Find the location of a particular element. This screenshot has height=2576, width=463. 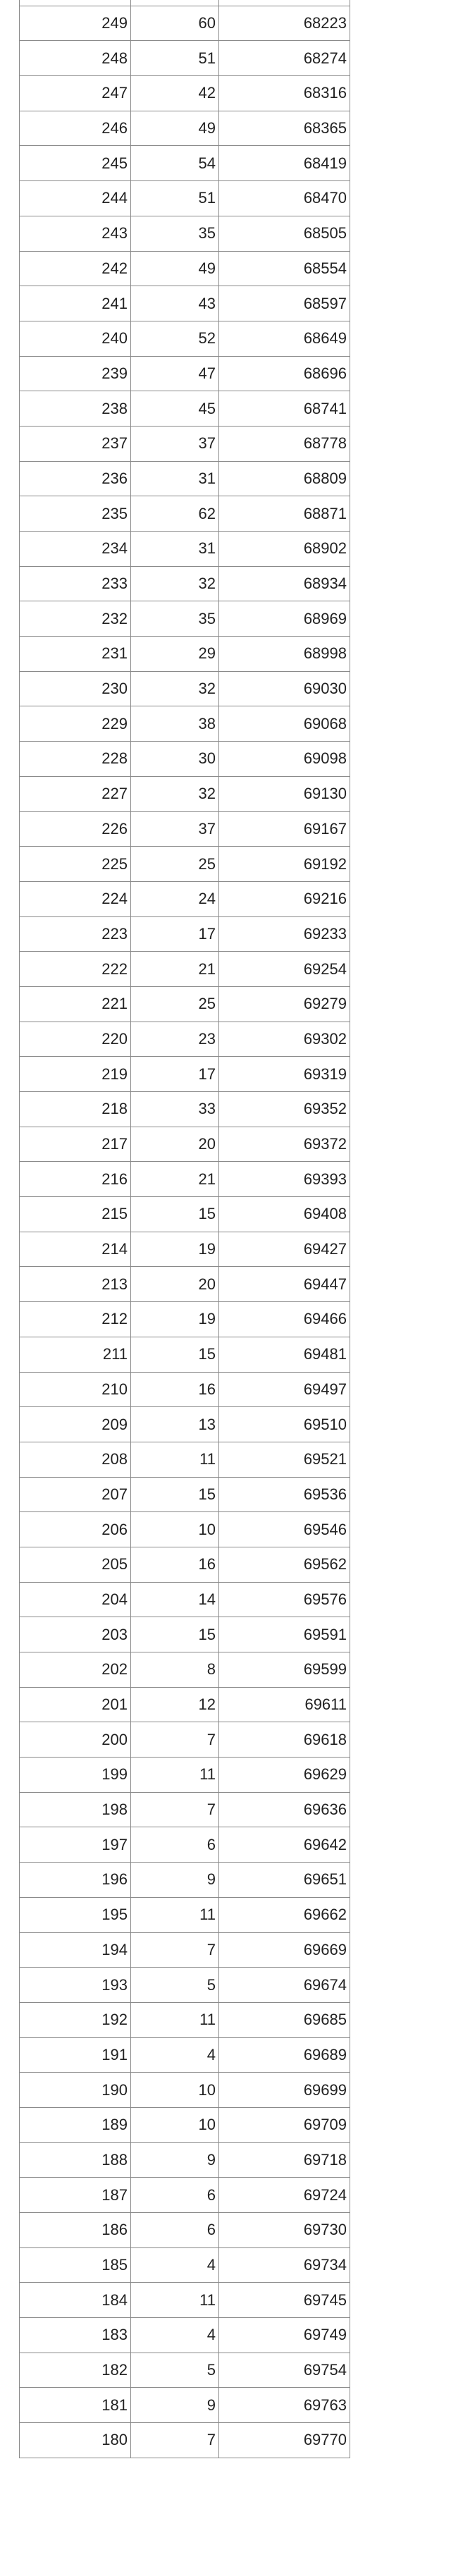

score-cell: 197 is located at coordinates (75, 1845).